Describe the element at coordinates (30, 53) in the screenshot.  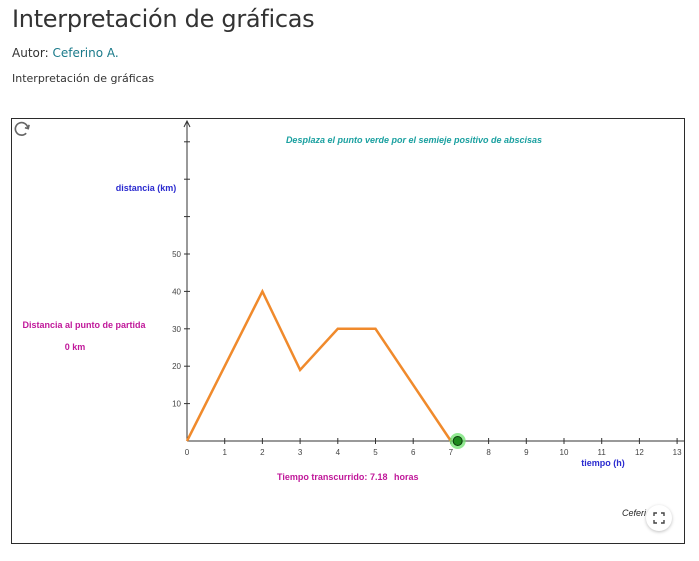
I see `author-label: Autor:` at that location.